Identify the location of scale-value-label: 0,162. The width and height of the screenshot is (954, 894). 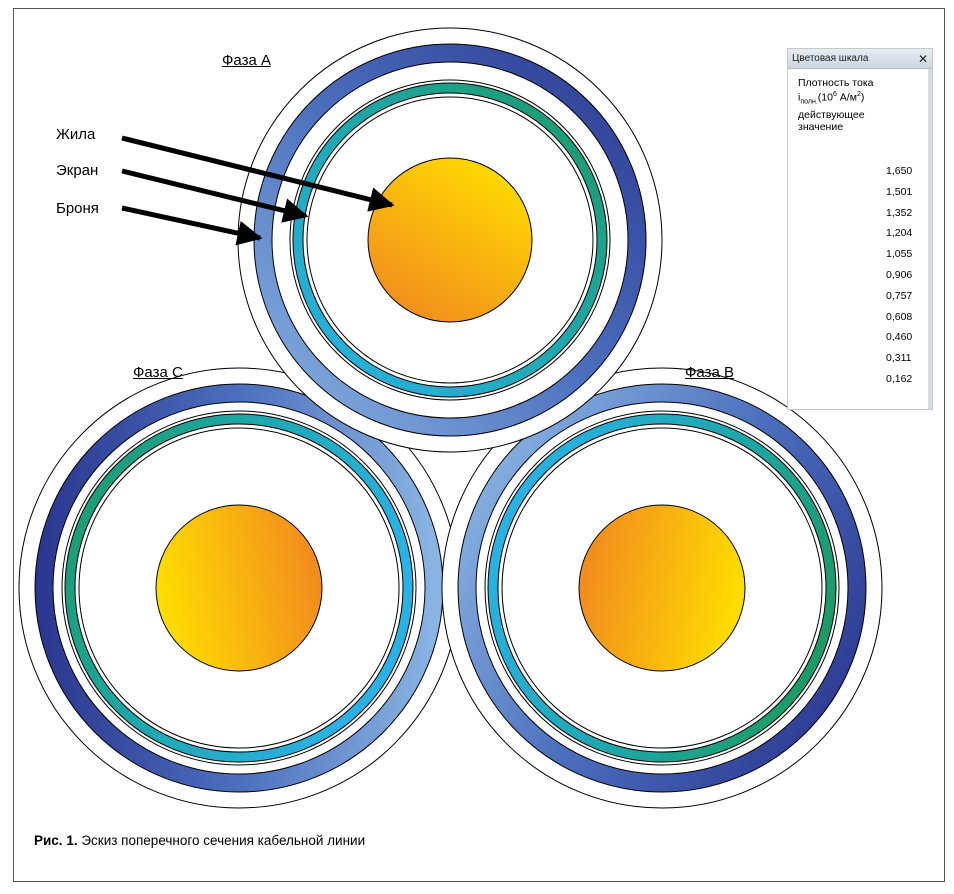
(899, 379).